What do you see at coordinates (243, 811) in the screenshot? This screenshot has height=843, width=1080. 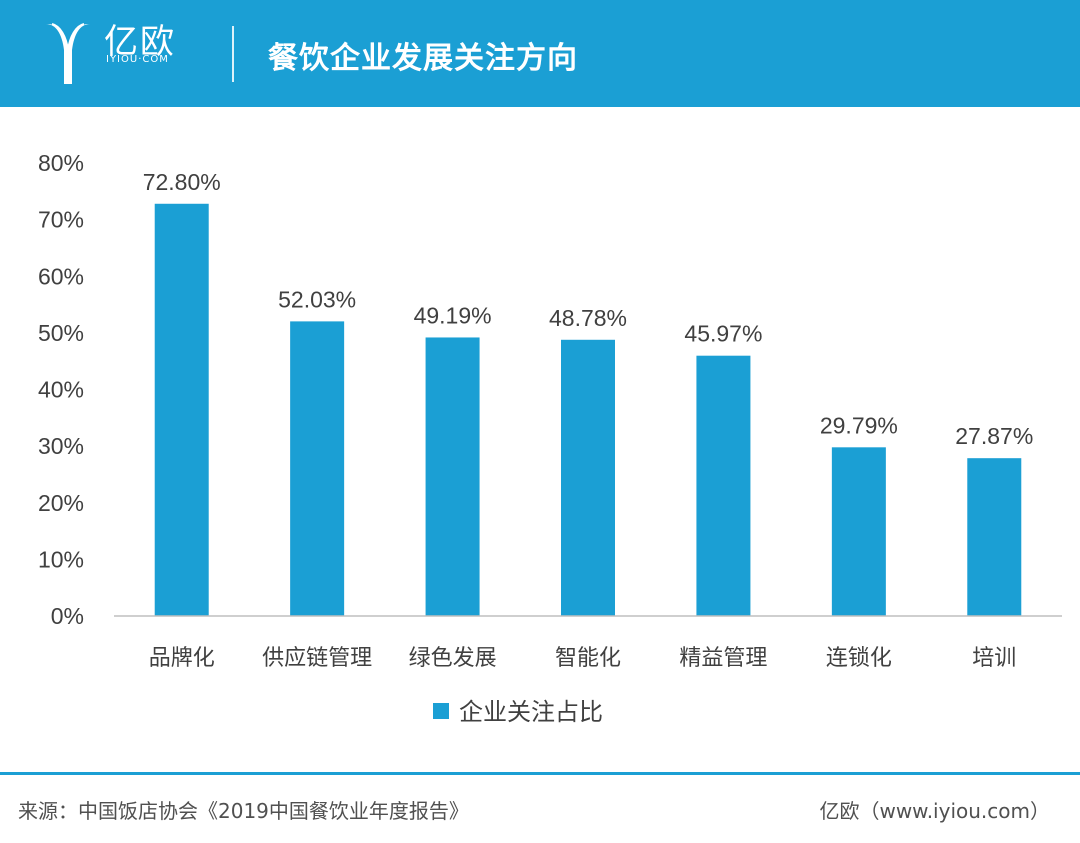 I see `source-note: 来源：中国饭店协会《2019中国餐饮业年度报告》` at bounding box center [243, 811].